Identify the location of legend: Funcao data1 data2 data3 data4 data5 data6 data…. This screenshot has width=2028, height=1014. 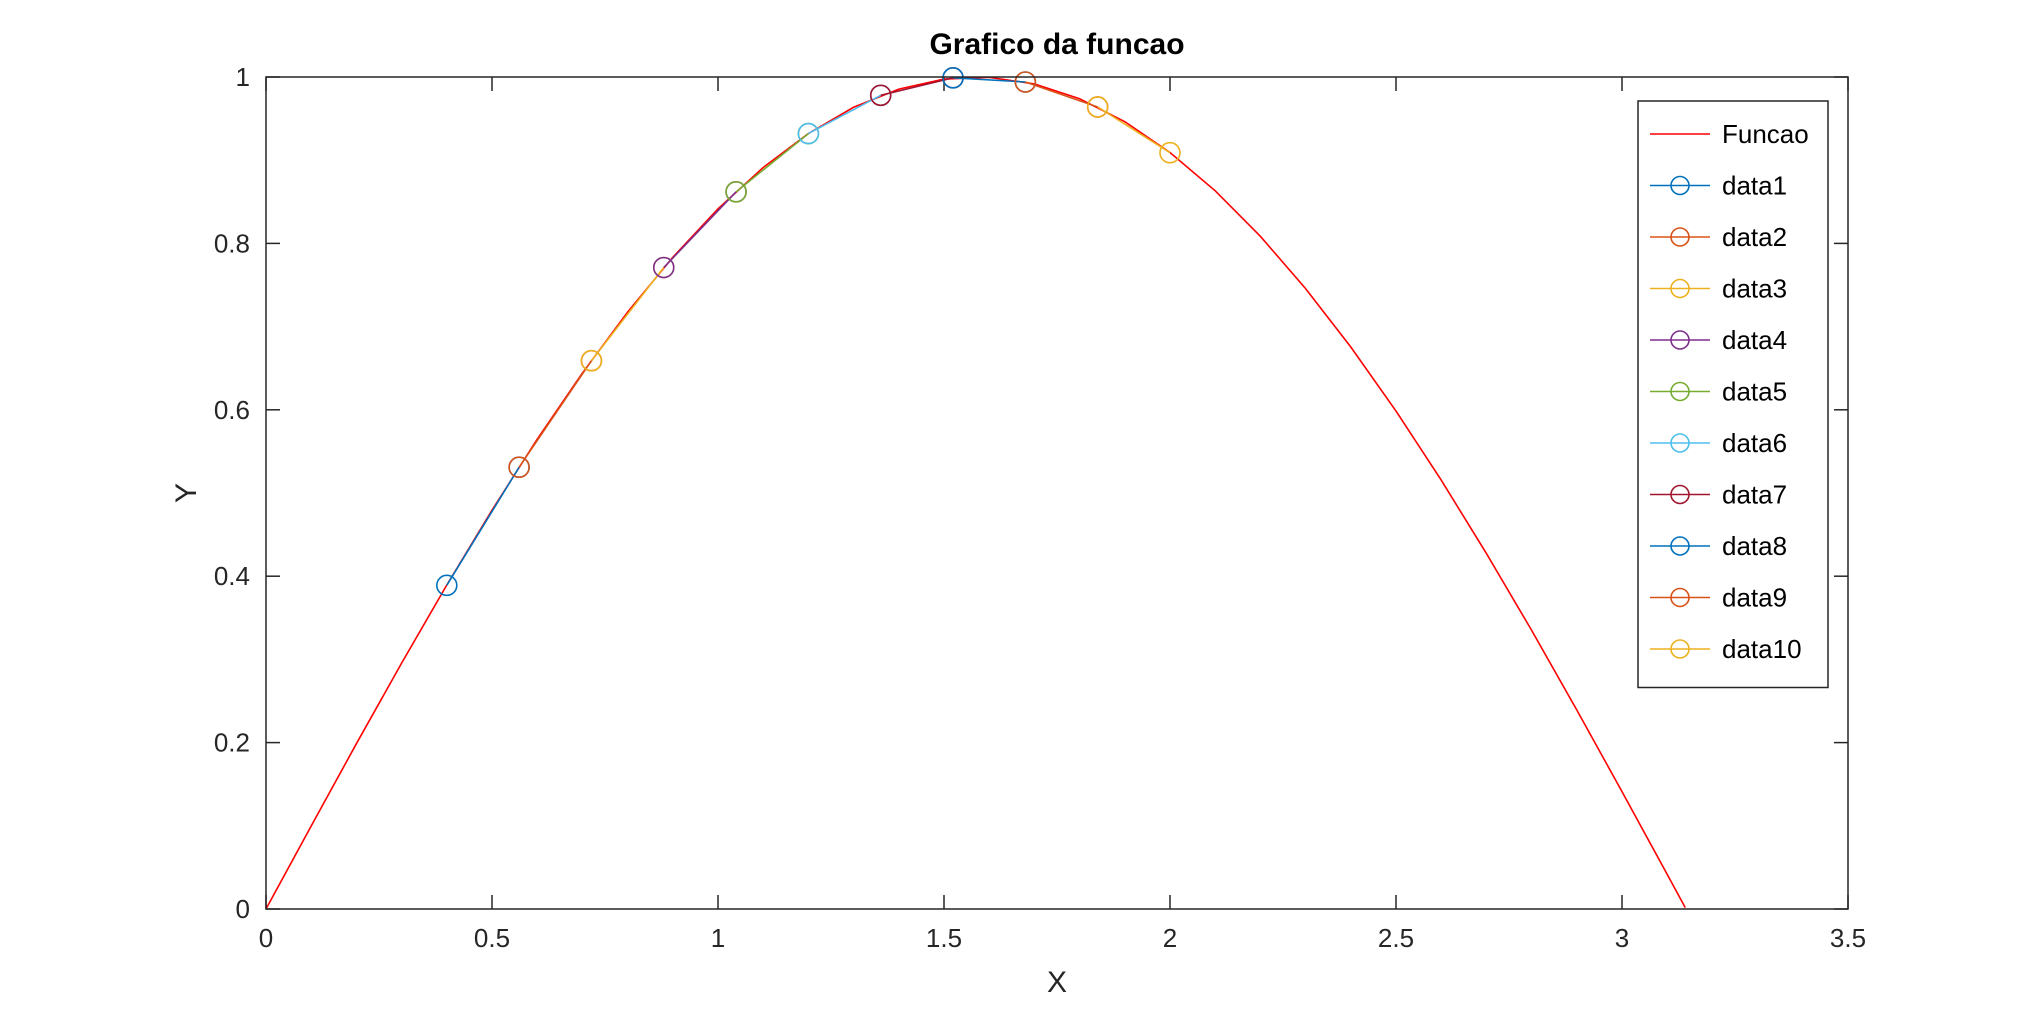
(1733, 394).